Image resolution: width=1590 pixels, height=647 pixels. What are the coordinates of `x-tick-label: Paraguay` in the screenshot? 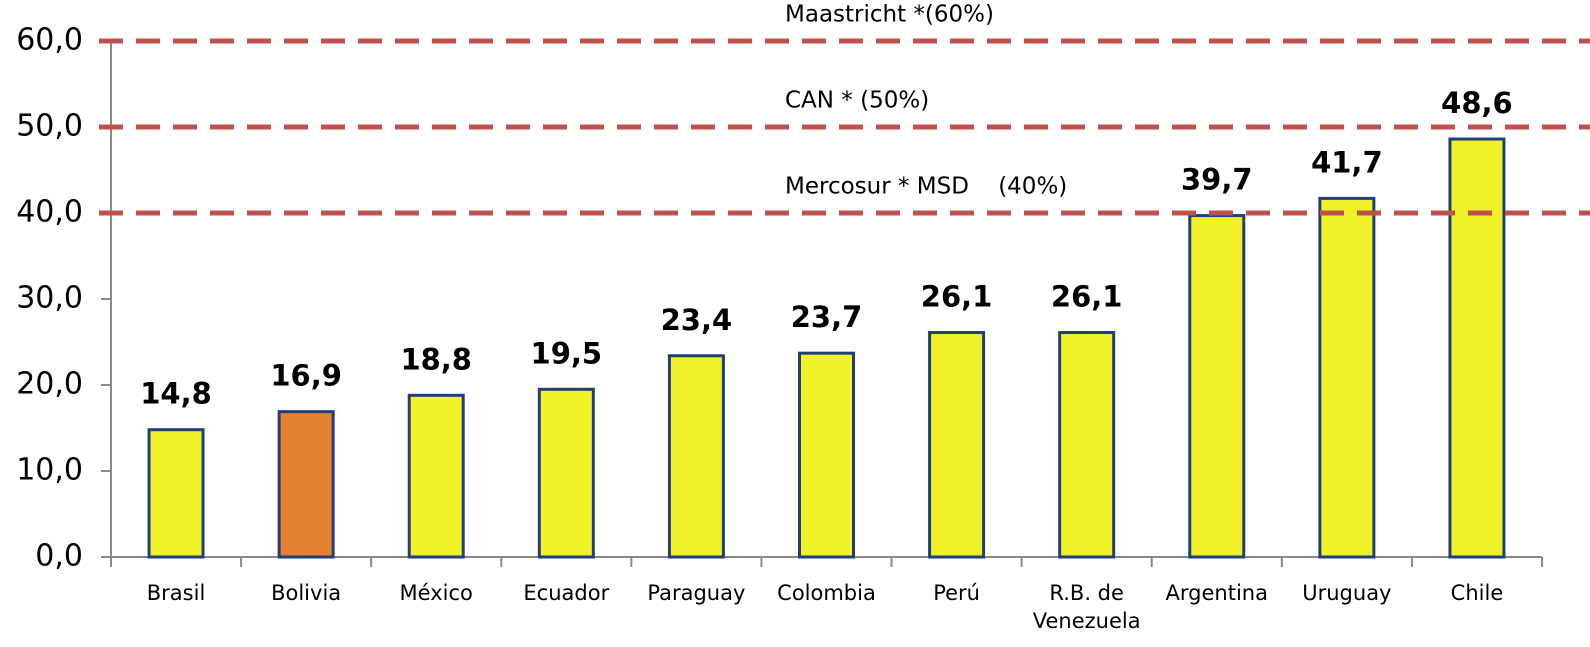 It's located at (696, 593).